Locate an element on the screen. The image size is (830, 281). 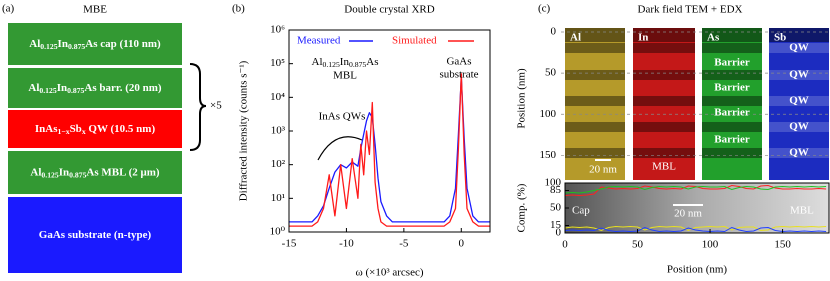
y-tick-label: 10³ is located at coordinates (278, 131).